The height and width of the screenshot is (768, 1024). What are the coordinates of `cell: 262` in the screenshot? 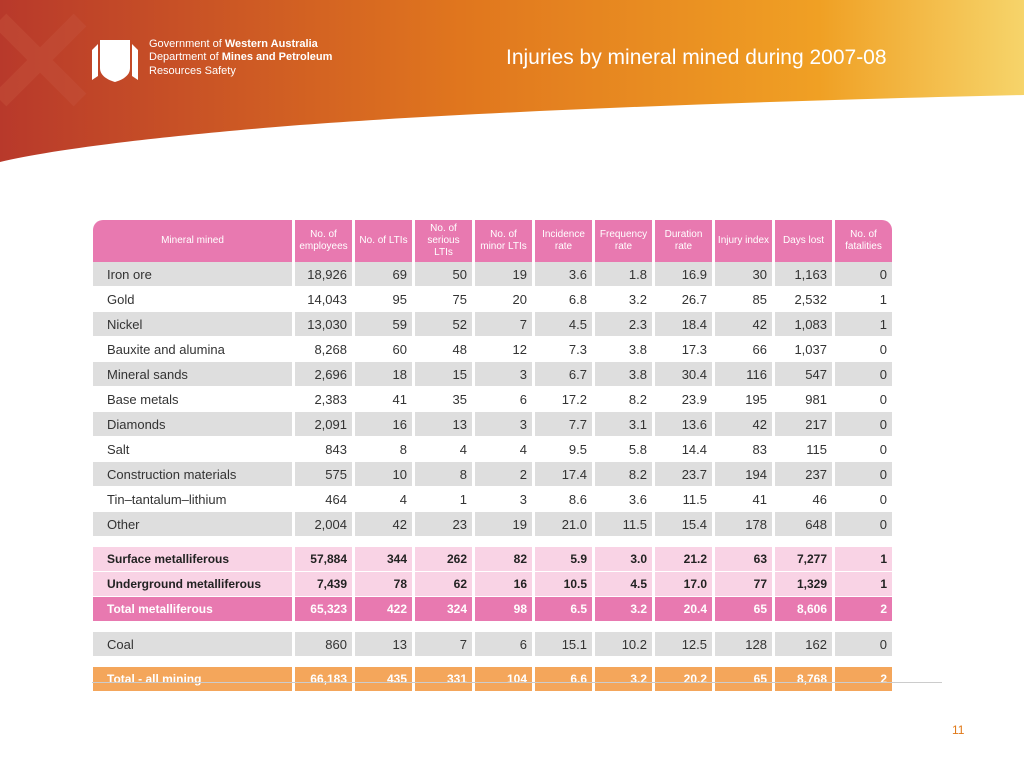 It's located at (443, 559).